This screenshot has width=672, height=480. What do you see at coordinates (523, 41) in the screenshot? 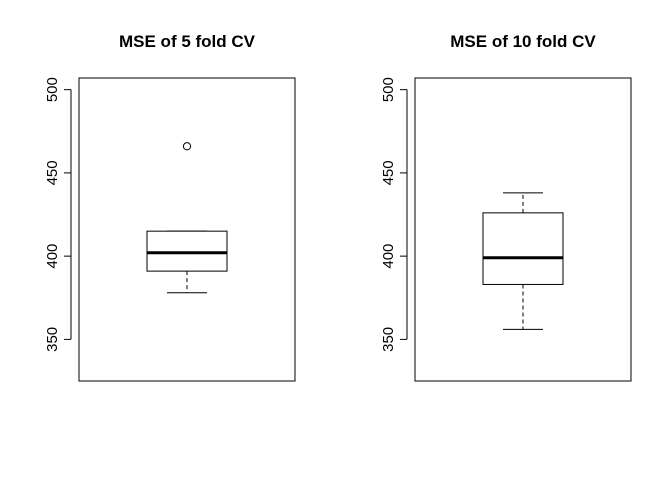
I see `chart-title-2: MSE of 10 fold CV` at bounding box center [523, 41].